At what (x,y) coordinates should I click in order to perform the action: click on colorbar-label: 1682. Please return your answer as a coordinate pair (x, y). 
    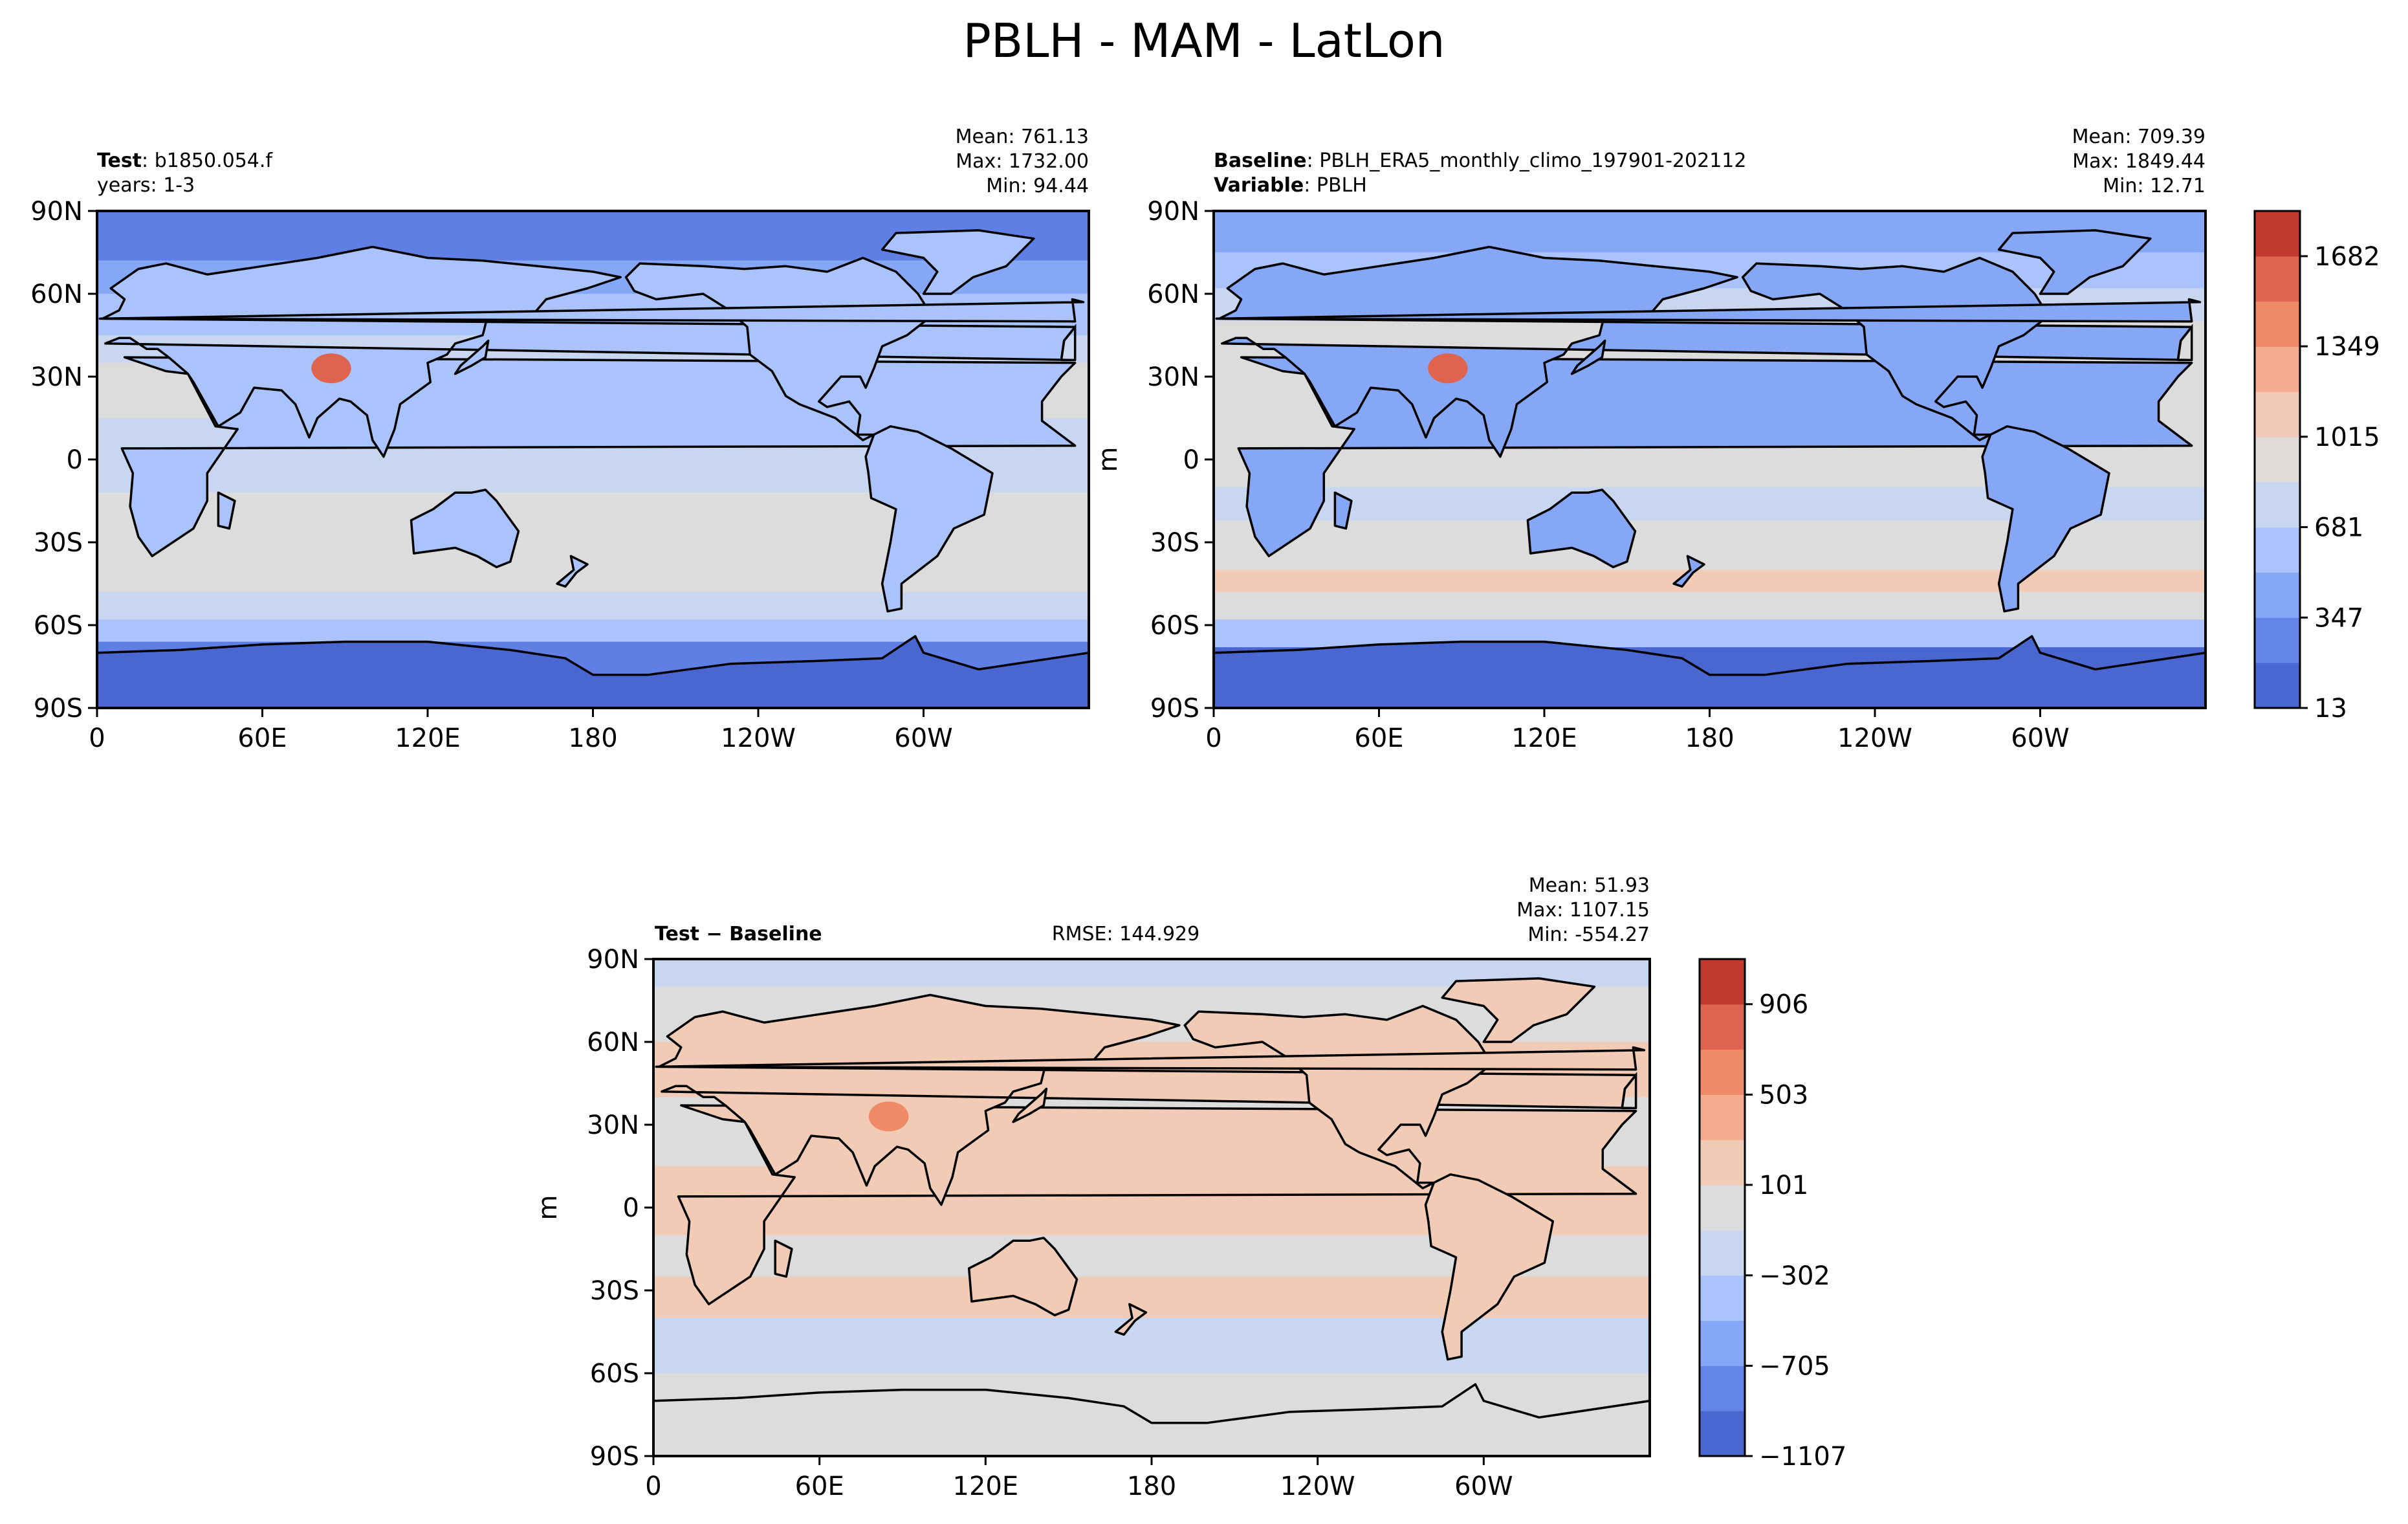
    Looking at the image, I should click on (2347, 257).